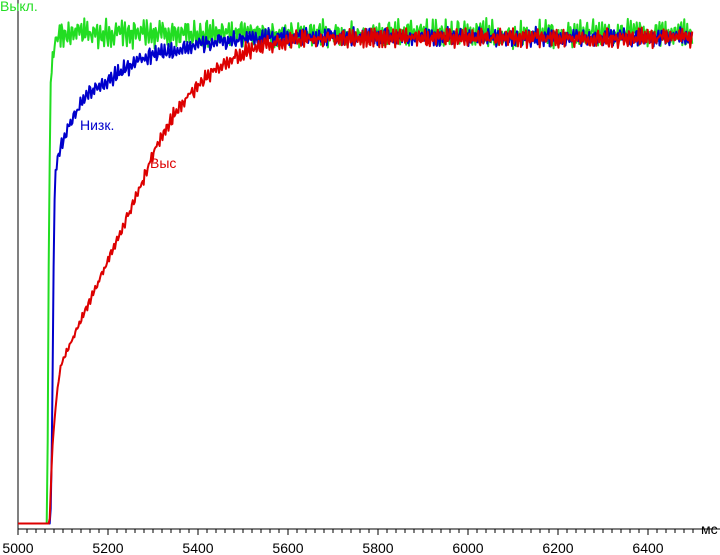 The height and width of the screenshot is (555, 720). Describe the element at coordinates (467, 547) in the screenshot. I see `x-tick-label: 6000` at that location.